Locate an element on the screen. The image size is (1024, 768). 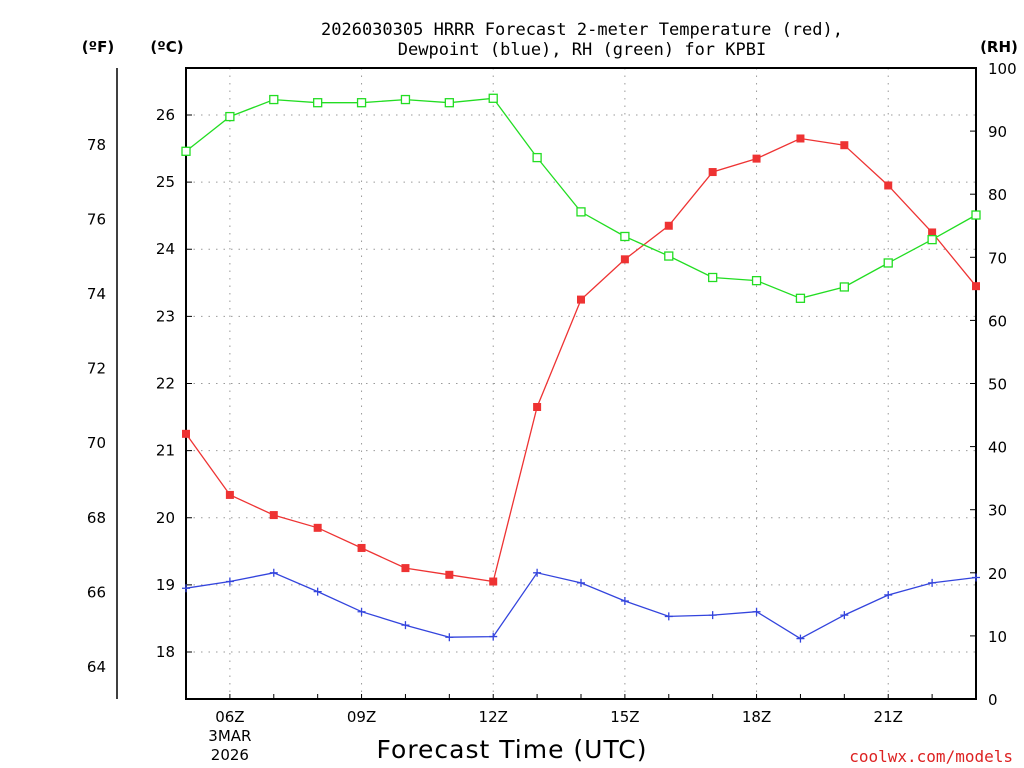
celsius-tick-label: 18 is located at coordinates (165, 652).